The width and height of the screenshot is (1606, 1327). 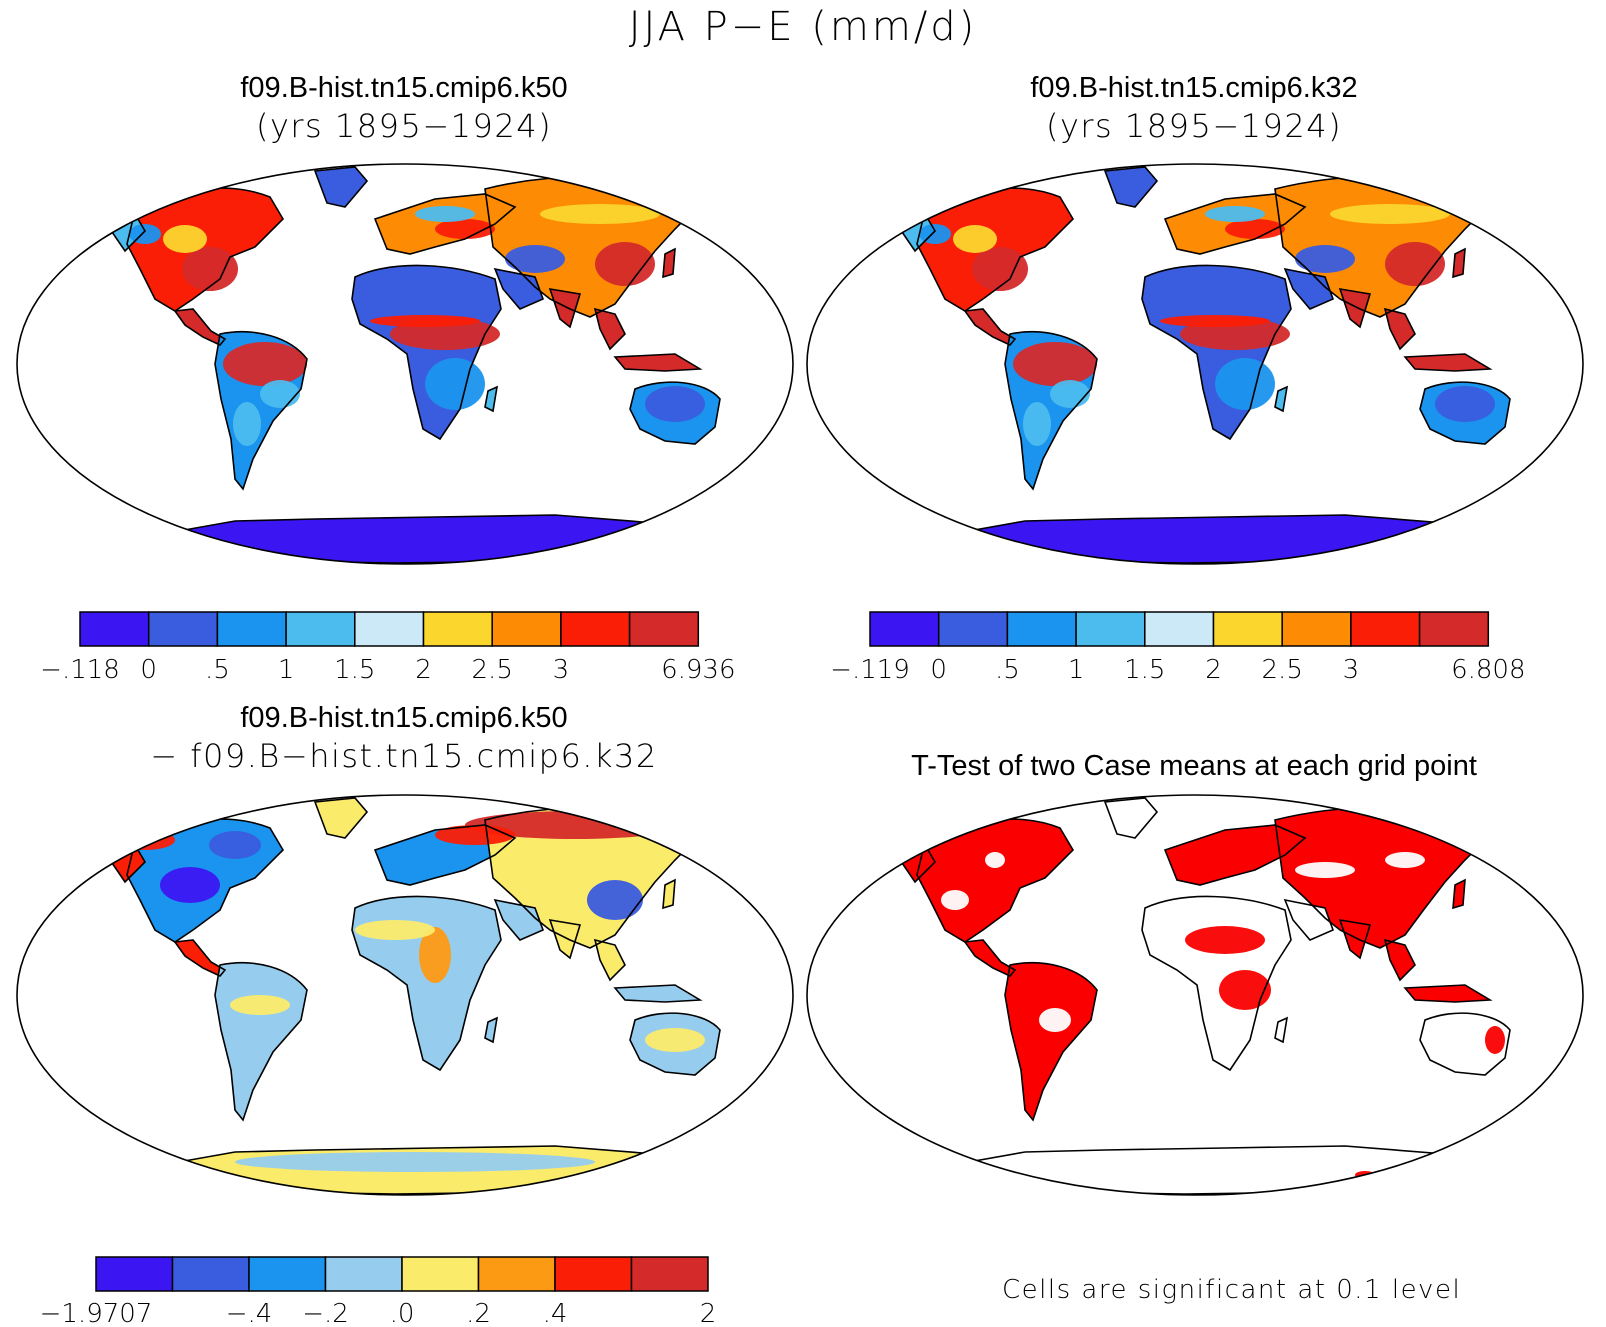 What do you see at coordinates (1144, 670) in the screenshot?
I see `colorbar-label-4: 1.5` at bounding box center [1144, 670].